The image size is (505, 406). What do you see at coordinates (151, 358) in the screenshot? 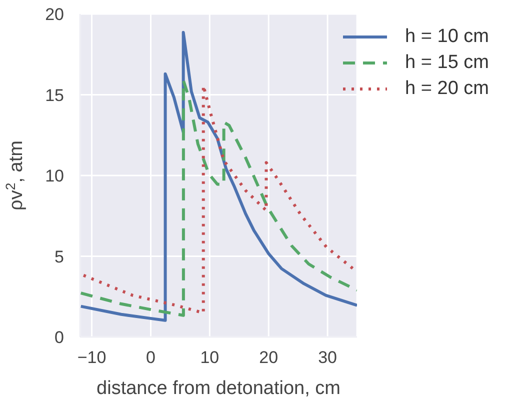
I see `x-tick-label: 0` at bounding box center [151, 358].